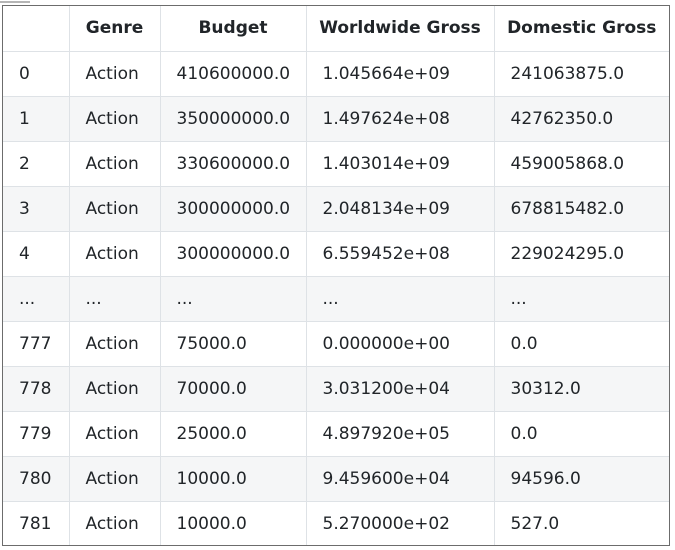 The image size is (675, 550). I want to click on clipped-text-fragment, so click(20, 2).